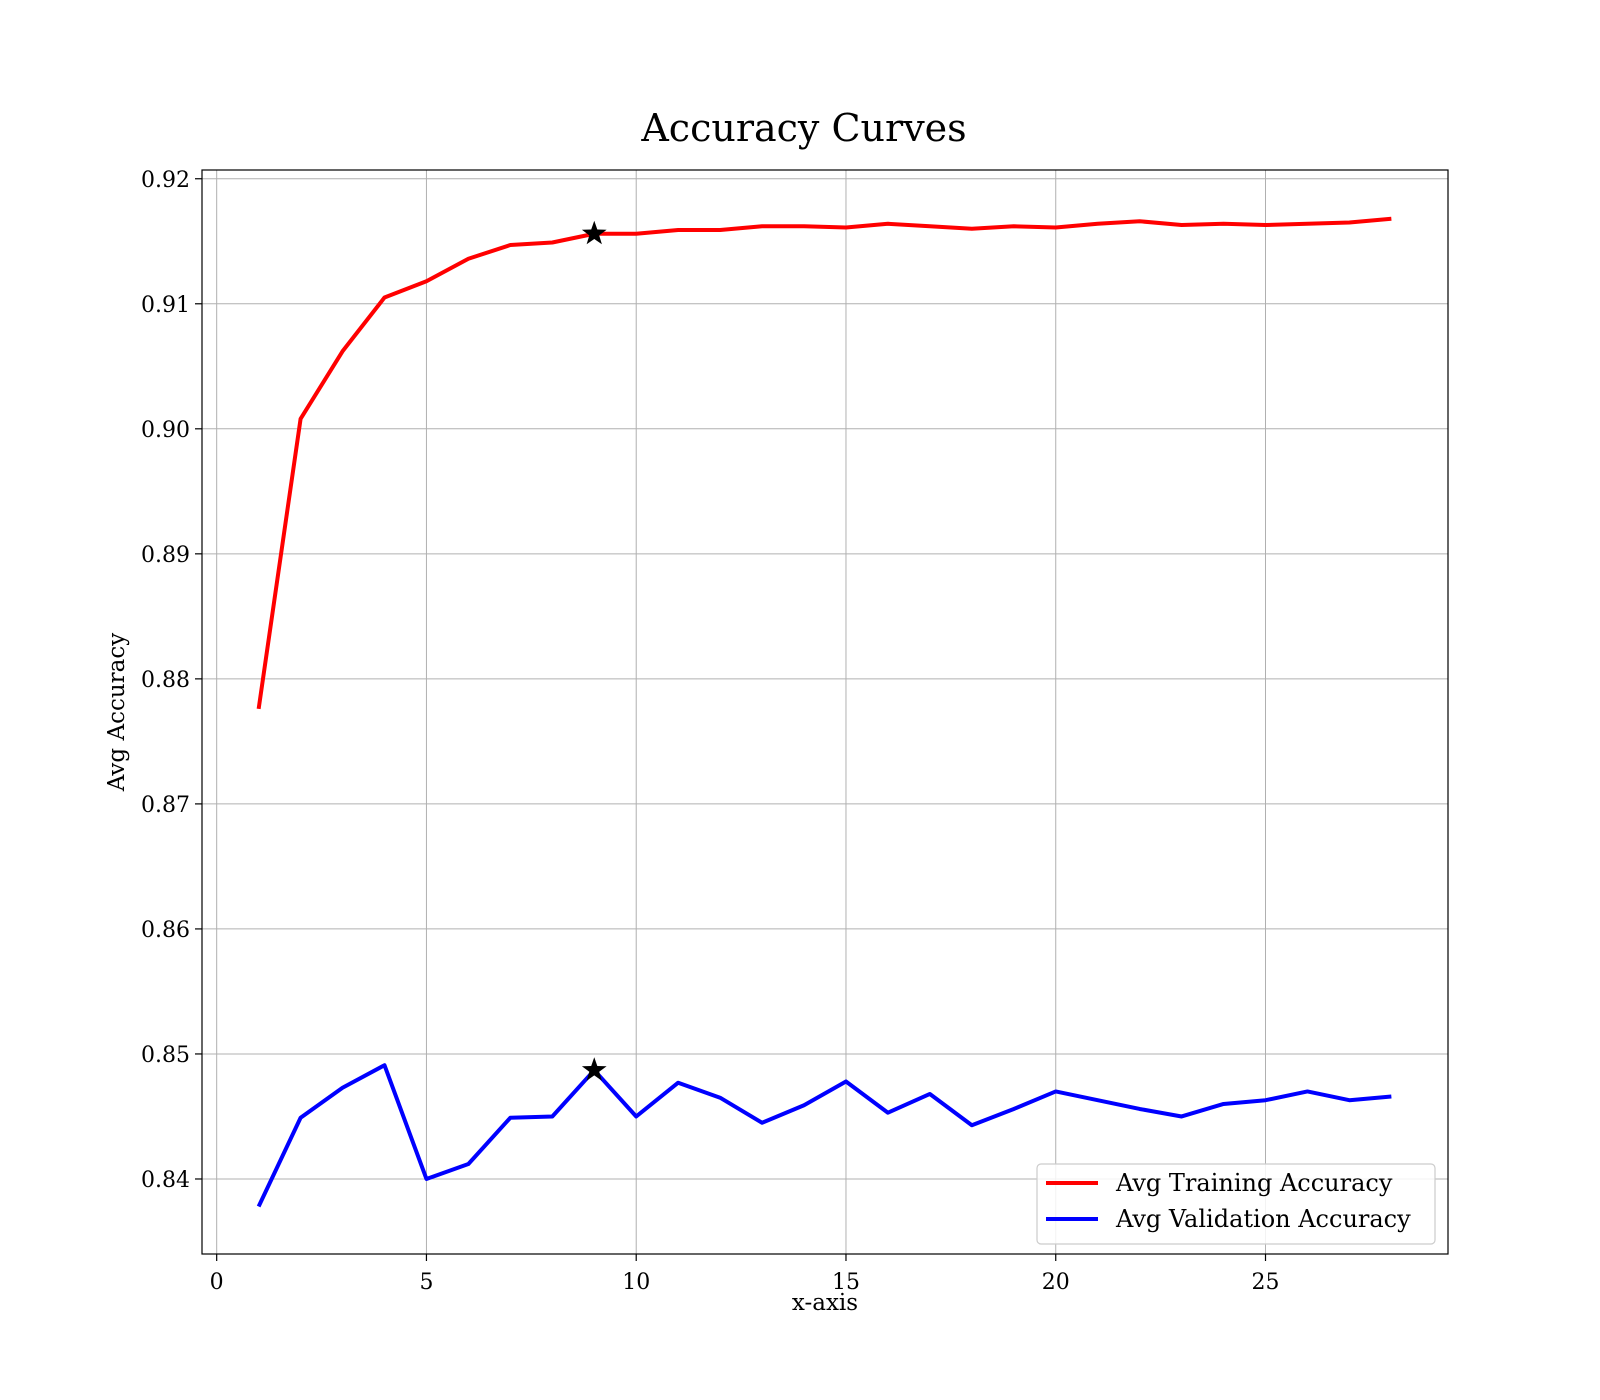 The height and width of the screenshot is (1400, 1600). What do you see at coordinates (636, 1282) in the screenshot?
I see `x-tick-label: 10` at bounding box center [636, 1282].